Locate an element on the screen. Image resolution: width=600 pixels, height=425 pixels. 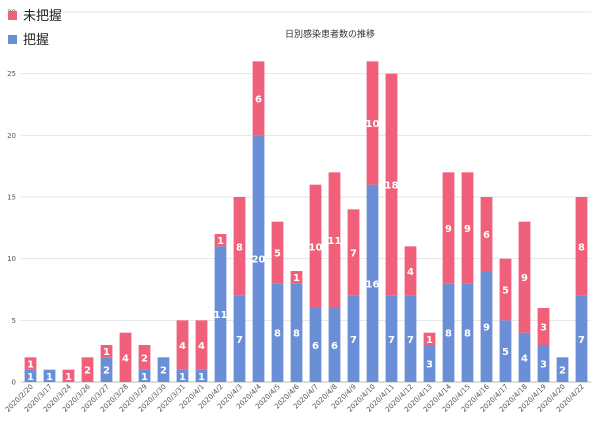
y-tick-label: 10 is located at coordinates (11, 259).